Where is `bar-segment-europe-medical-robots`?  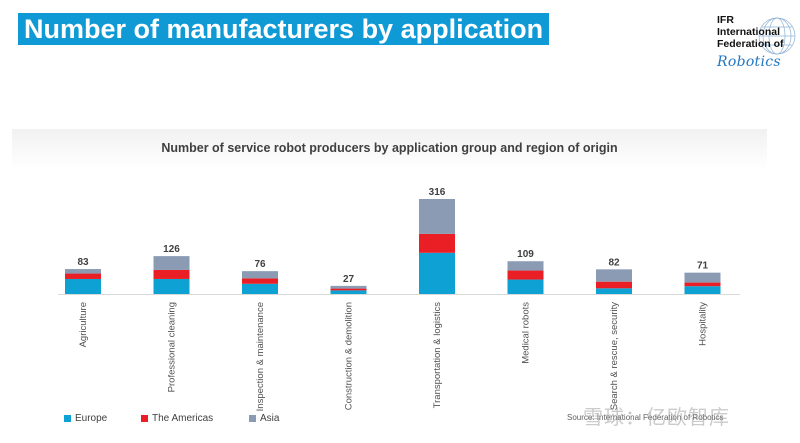 bar-segment-europe-medical-robots is located at coordinates (525, 286).